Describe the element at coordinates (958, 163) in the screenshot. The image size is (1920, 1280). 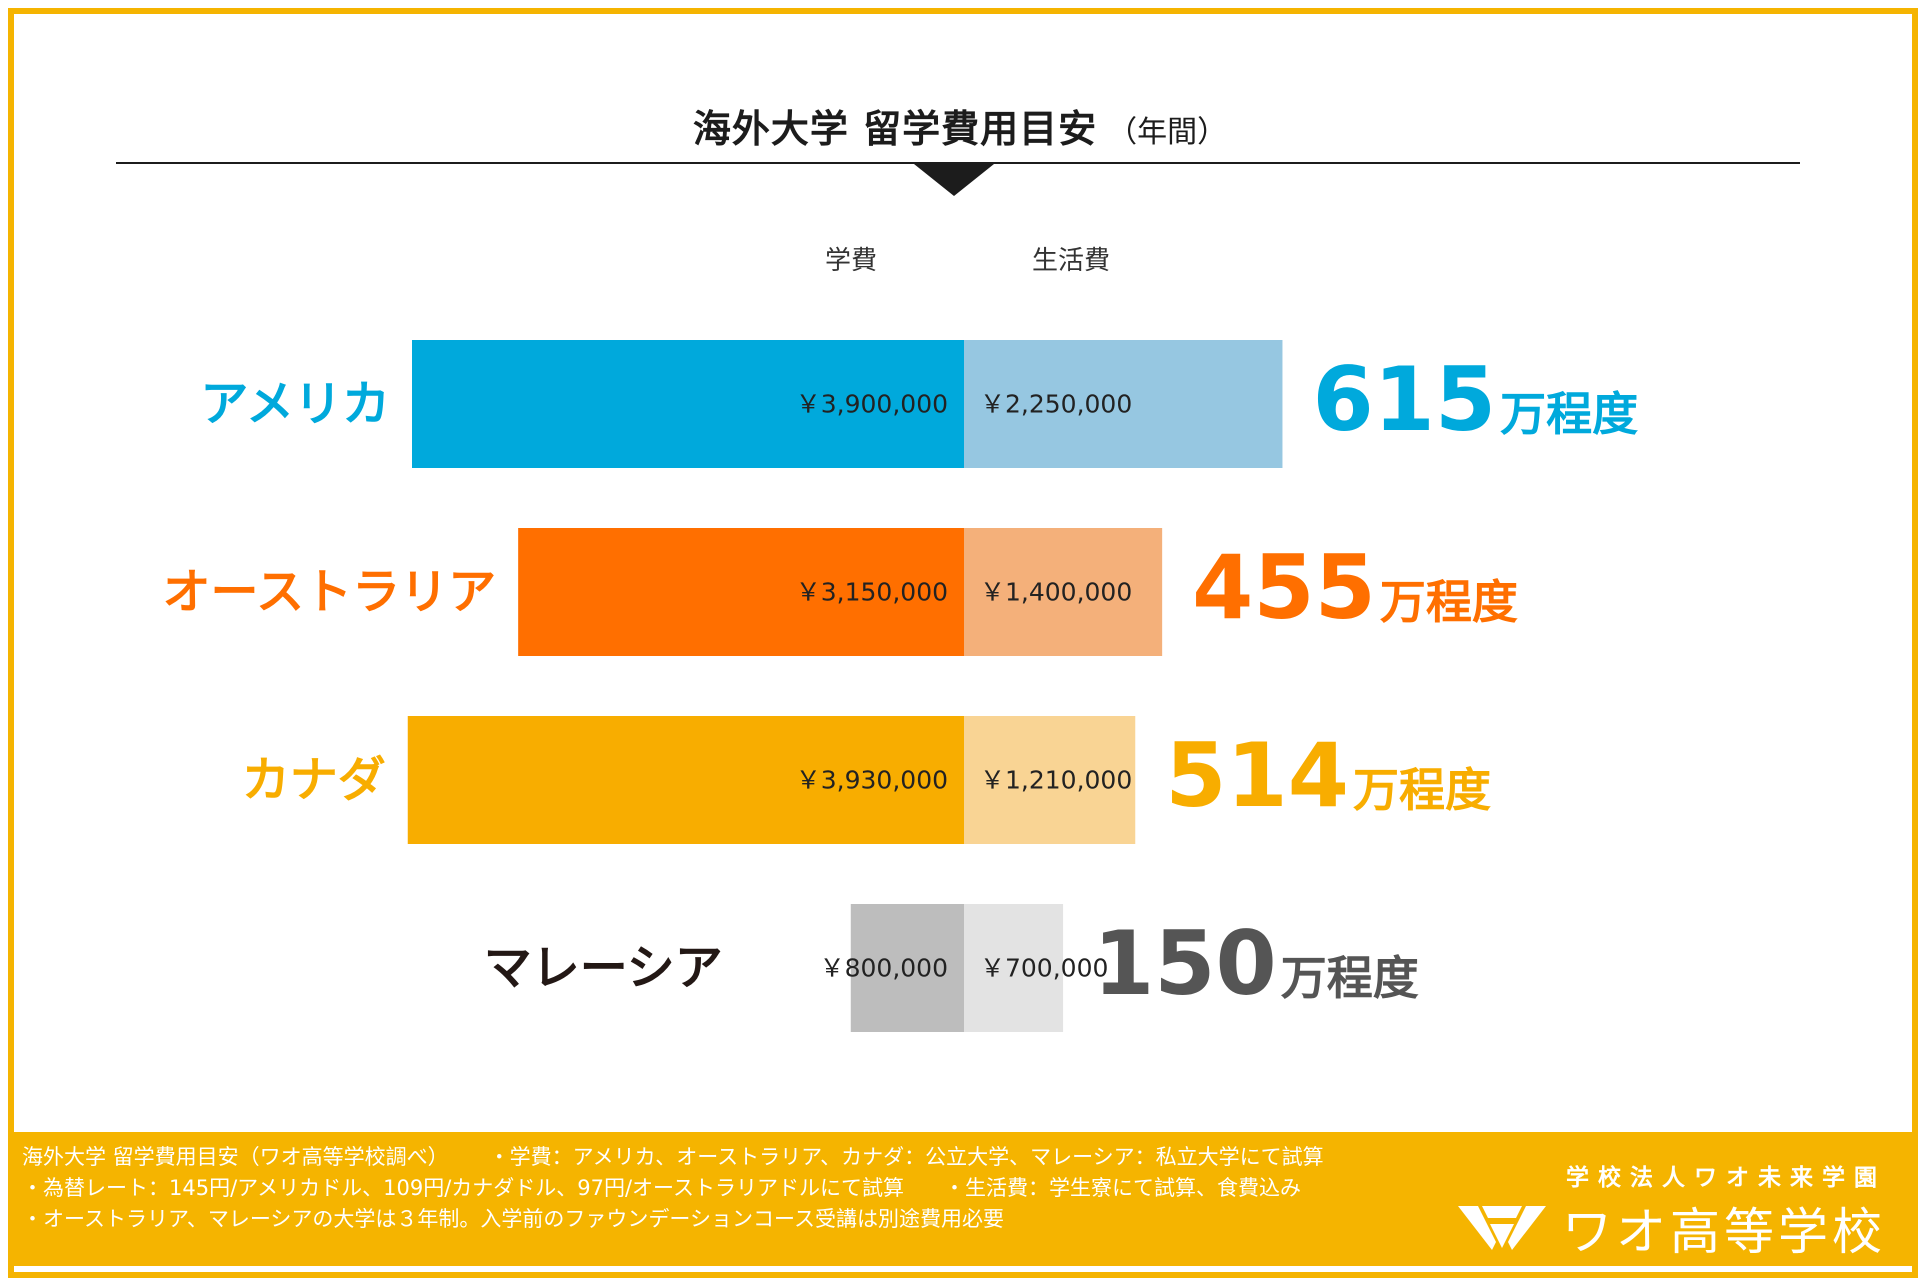
I see `title-divider` at that location.